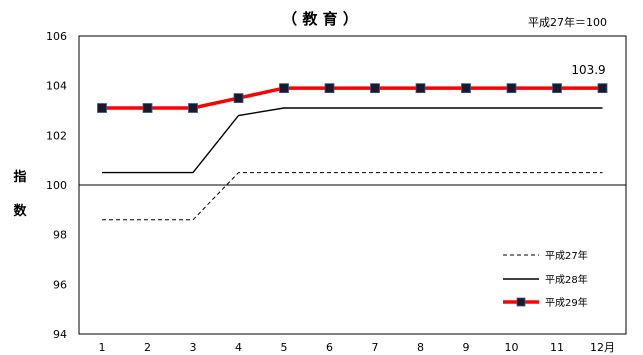  I want to click on y-tick-label: 106, so click(56, 36).